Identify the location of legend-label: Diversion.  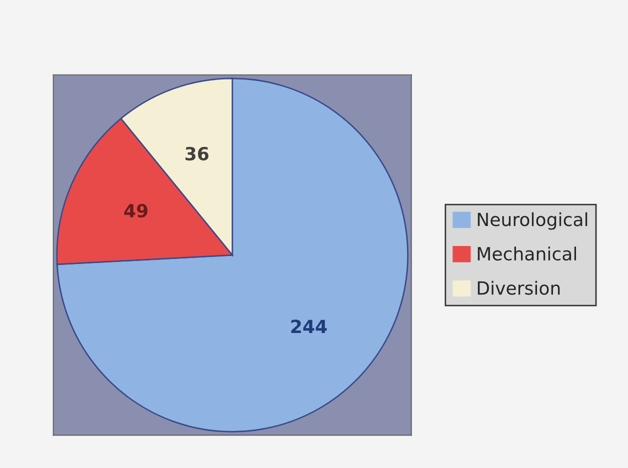
(519, 287).